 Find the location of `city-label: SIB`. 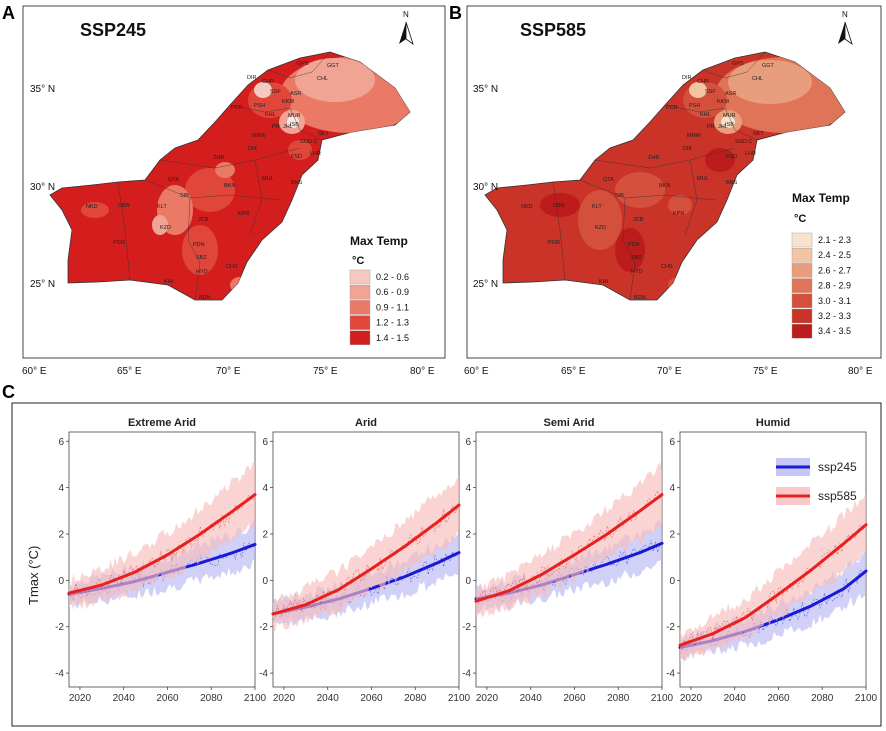

city-label: SIB is located at coordinates (619, 196).